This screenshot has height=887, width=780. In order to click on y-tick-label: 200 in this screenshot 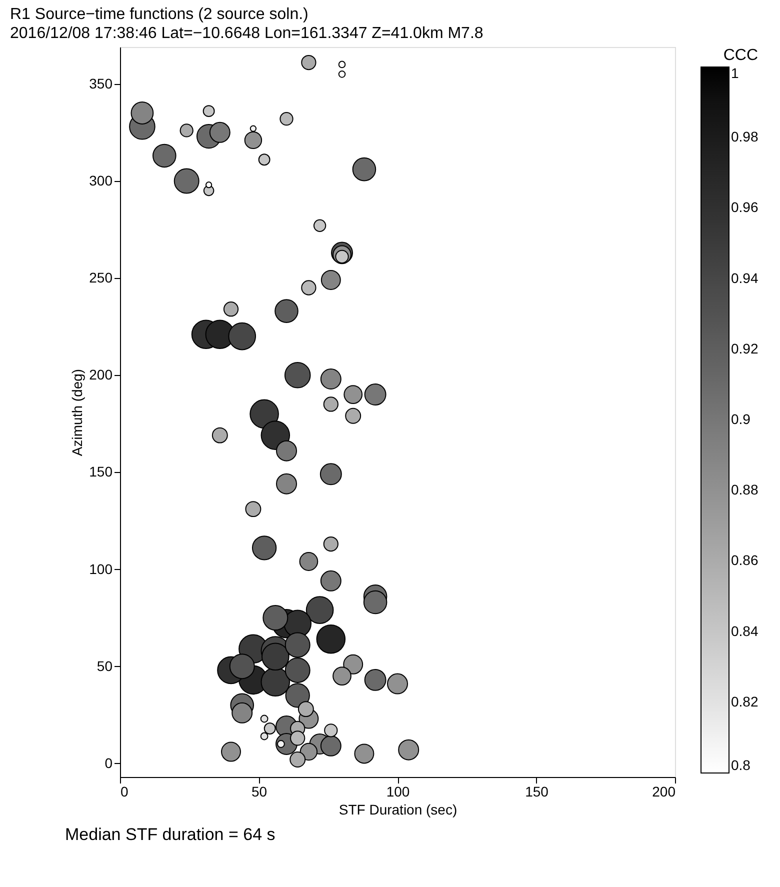, I will do `click(101, 374)`.